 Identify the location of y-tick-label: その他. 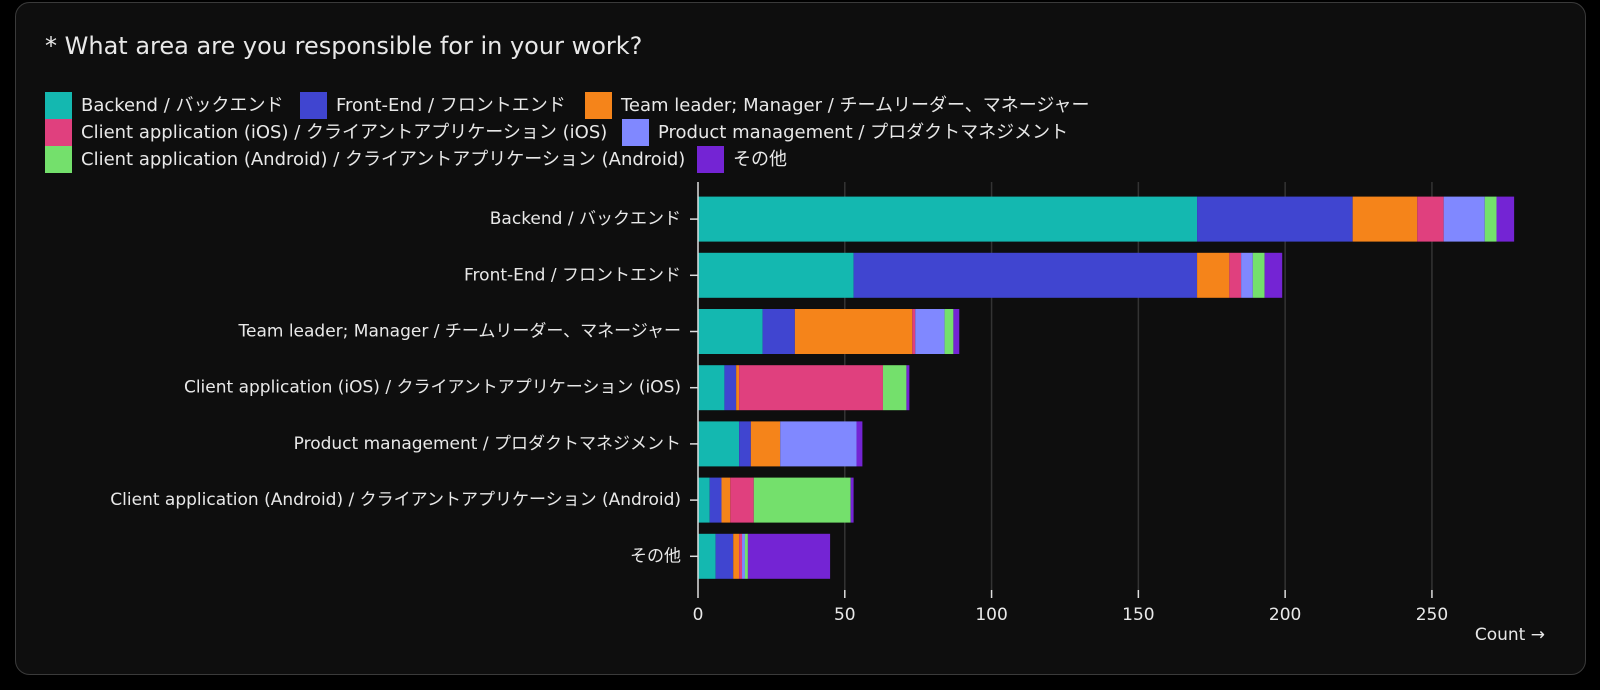
(655, 556).